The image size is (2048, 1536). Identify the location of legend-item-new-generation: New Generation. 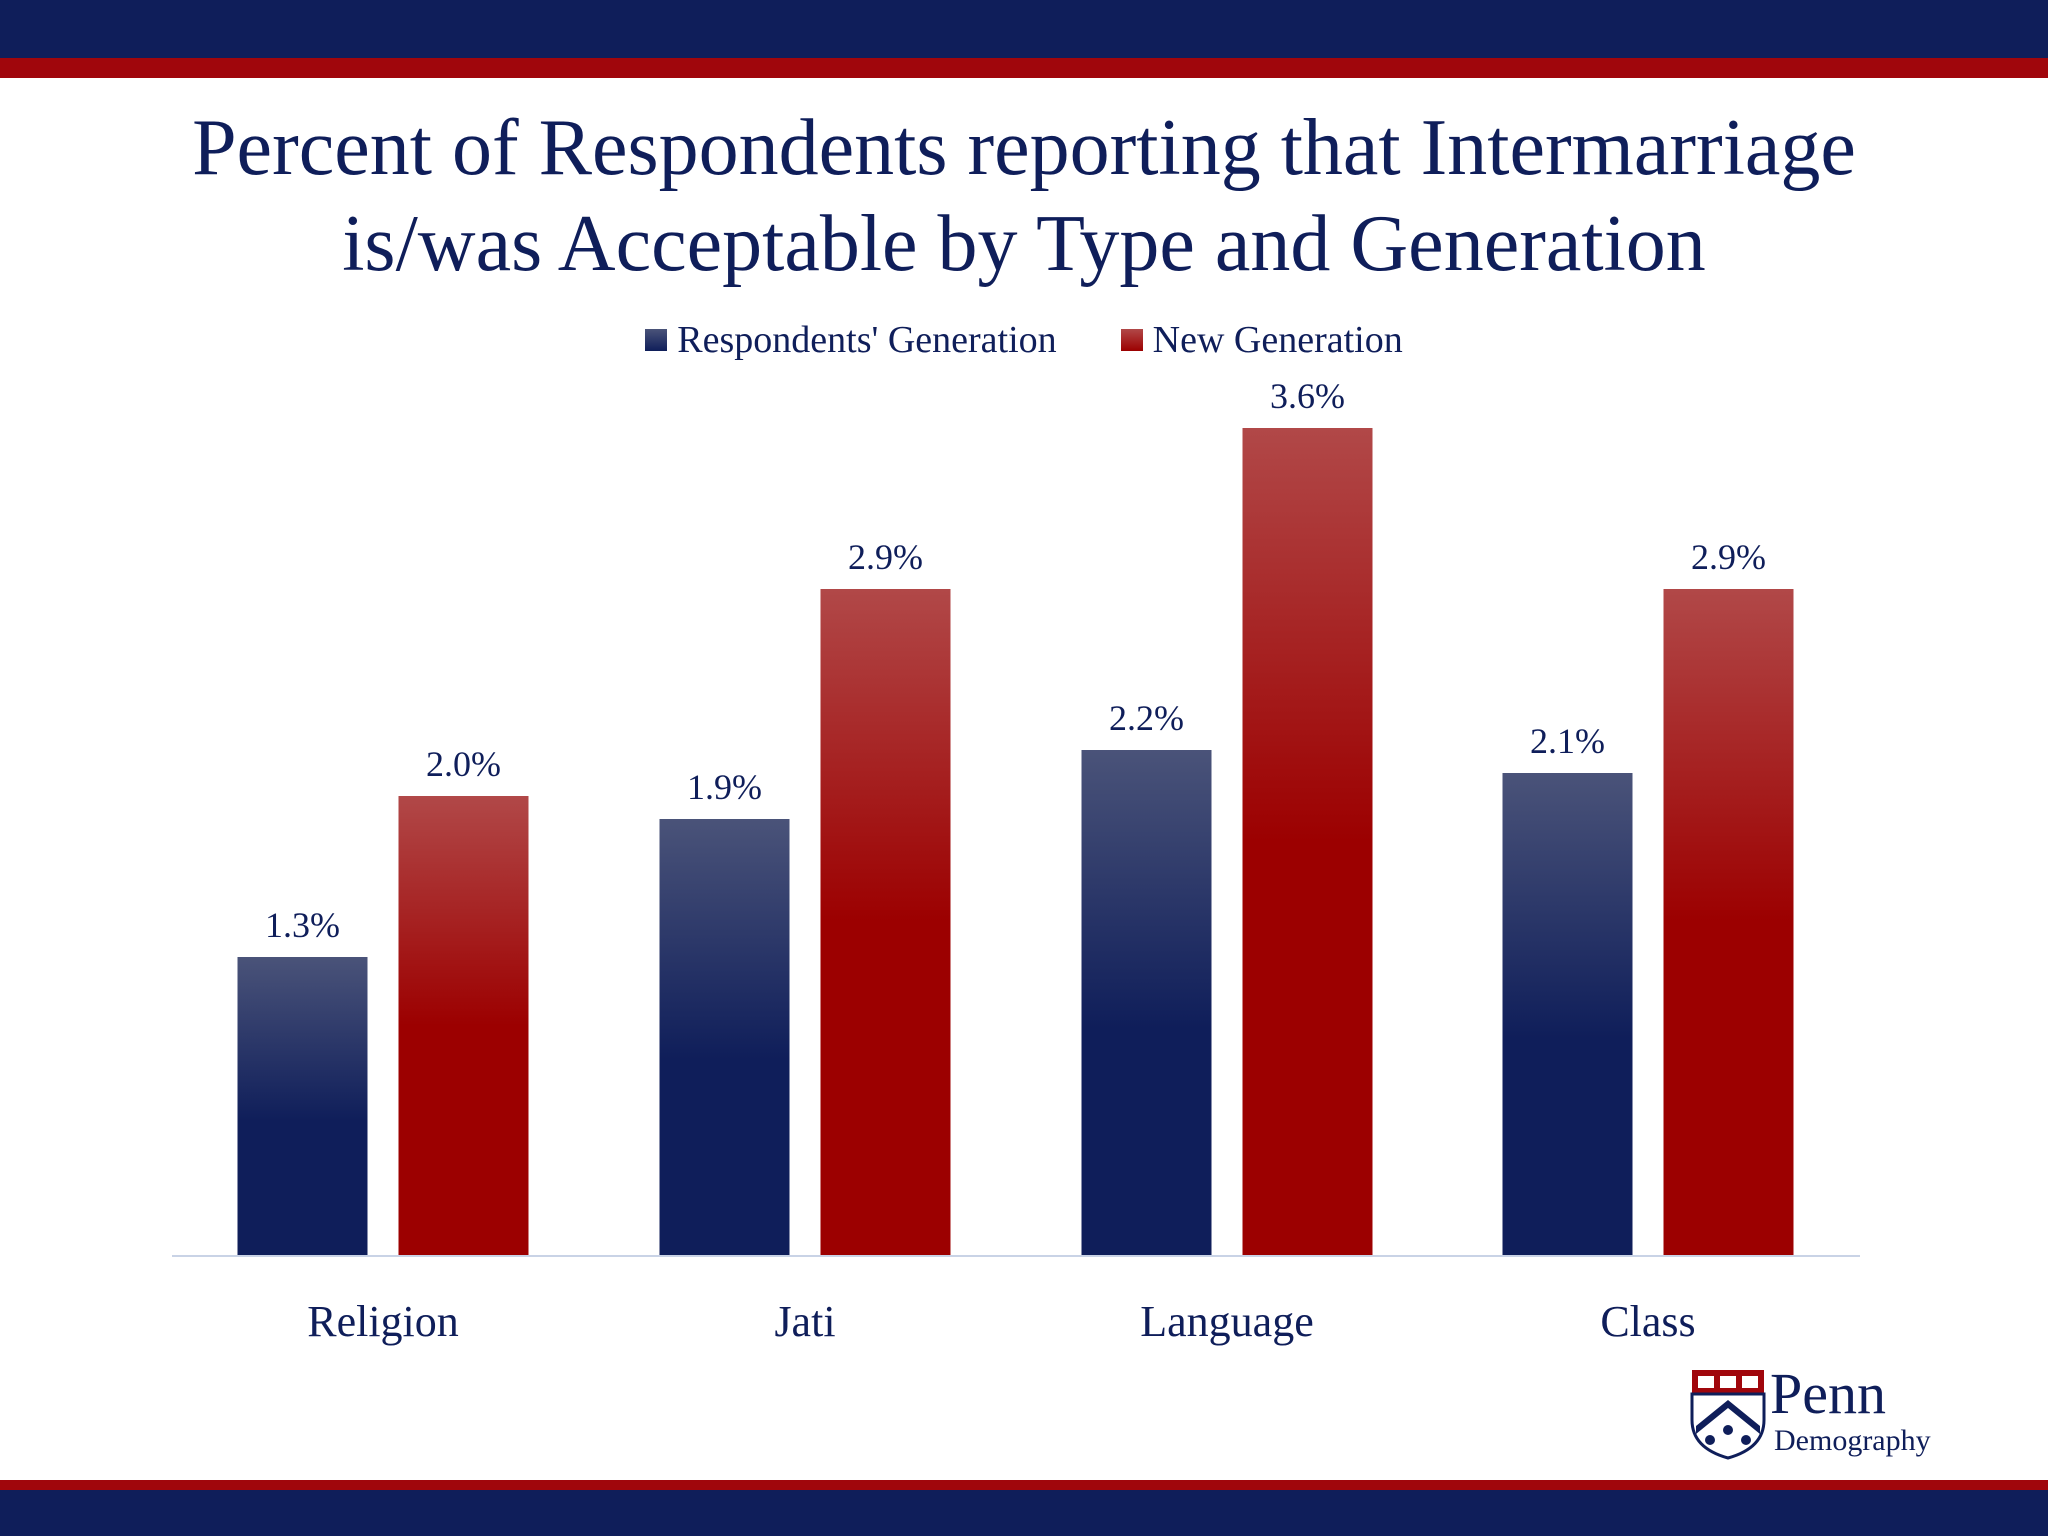
(1261, 340).